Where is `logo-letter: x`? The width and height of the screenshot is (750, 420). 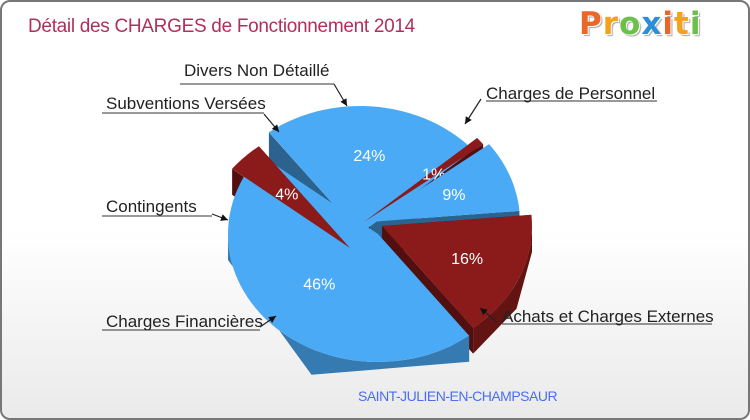 logo-letter: x is located at coordinates (652, 24).